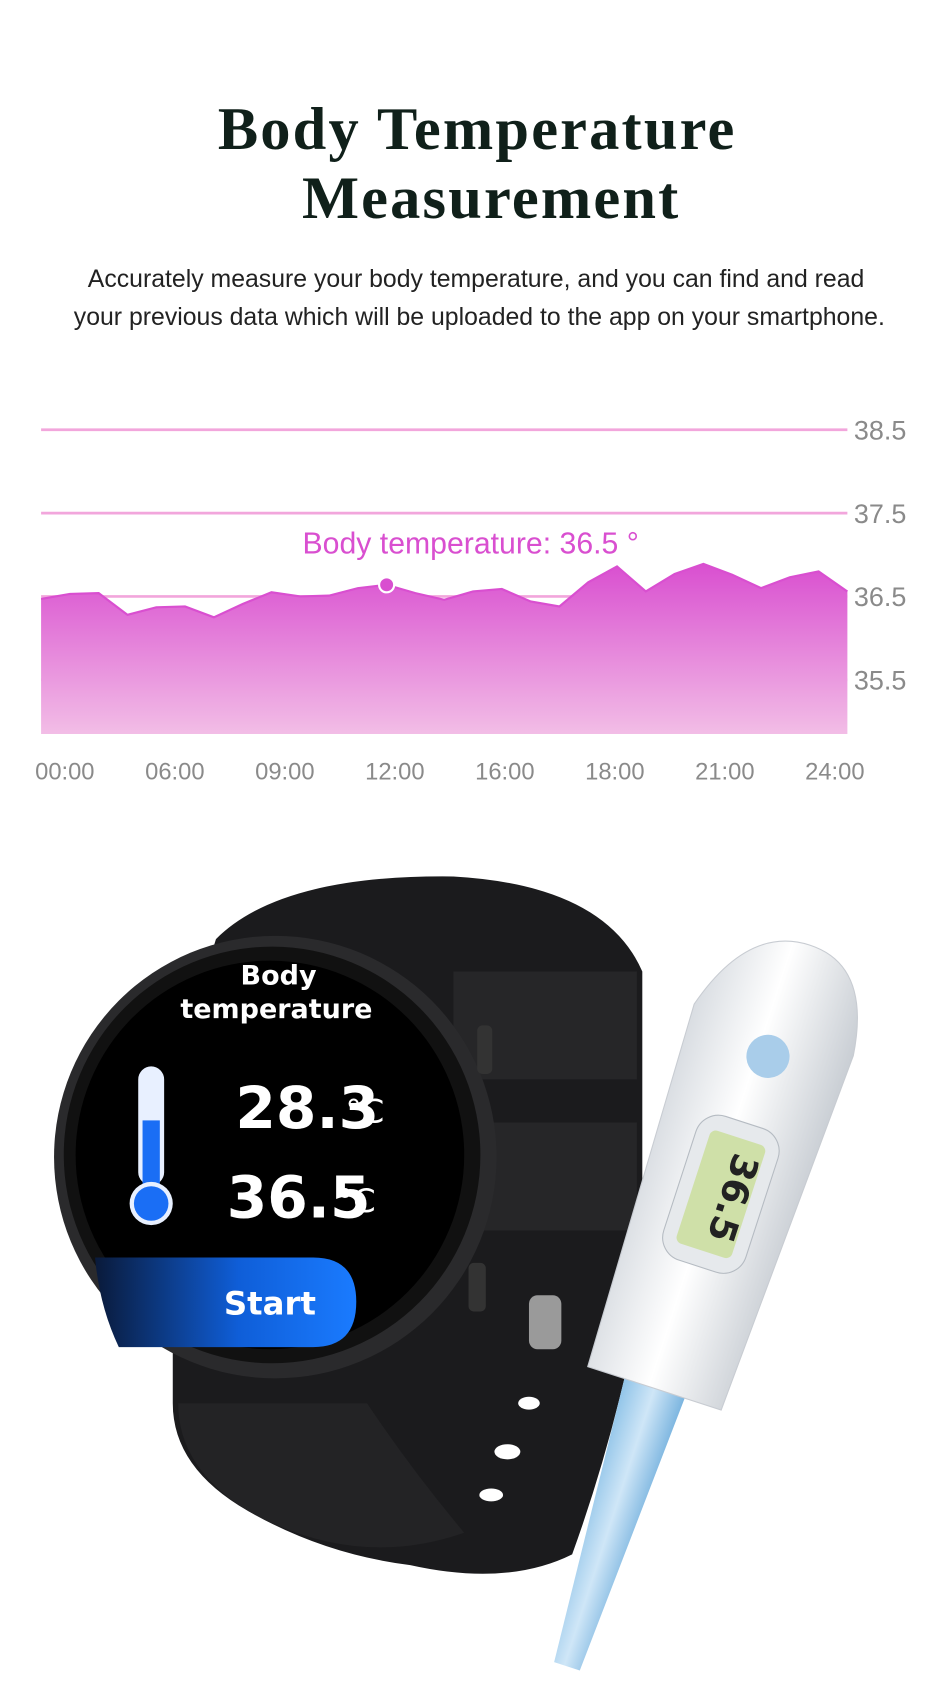 Image resolution: width=950 pixels, height=1686 pixels. Describe the element at coordinates (284, 772) in the screenshot. I see `x-tick-label: 09:00` at that location.